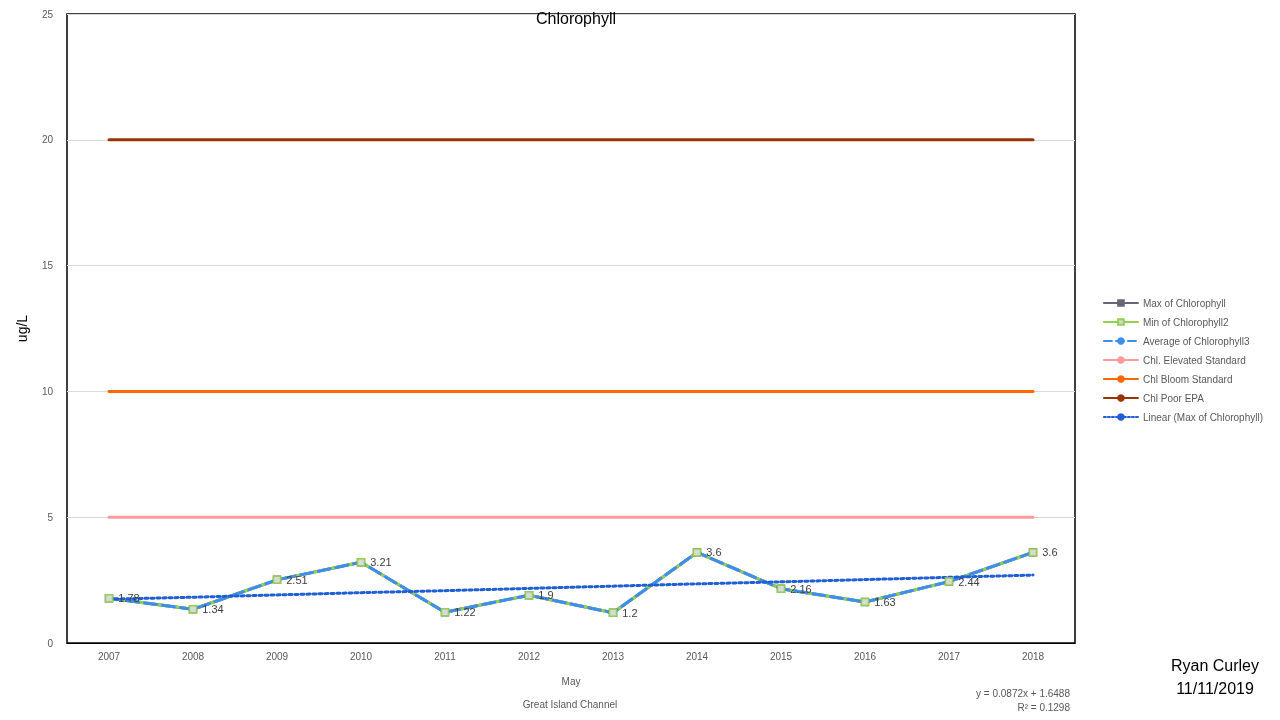 Image resolution: width=1280 pixels, height=720 pixels. I want to click on legend-label: Max of Chlorophyll, so click(1184, 303).